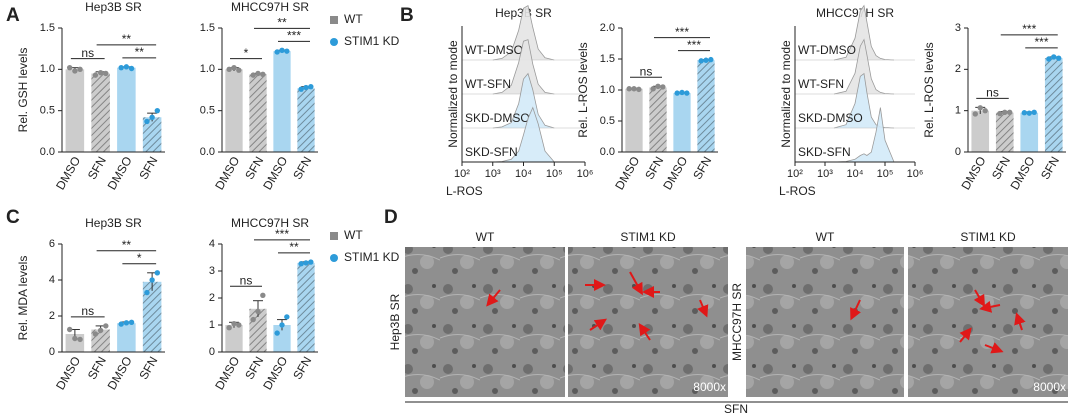  Describe the element at coordinates (13, 15) in the screenshot. I see `panel-letter: A` at that location.